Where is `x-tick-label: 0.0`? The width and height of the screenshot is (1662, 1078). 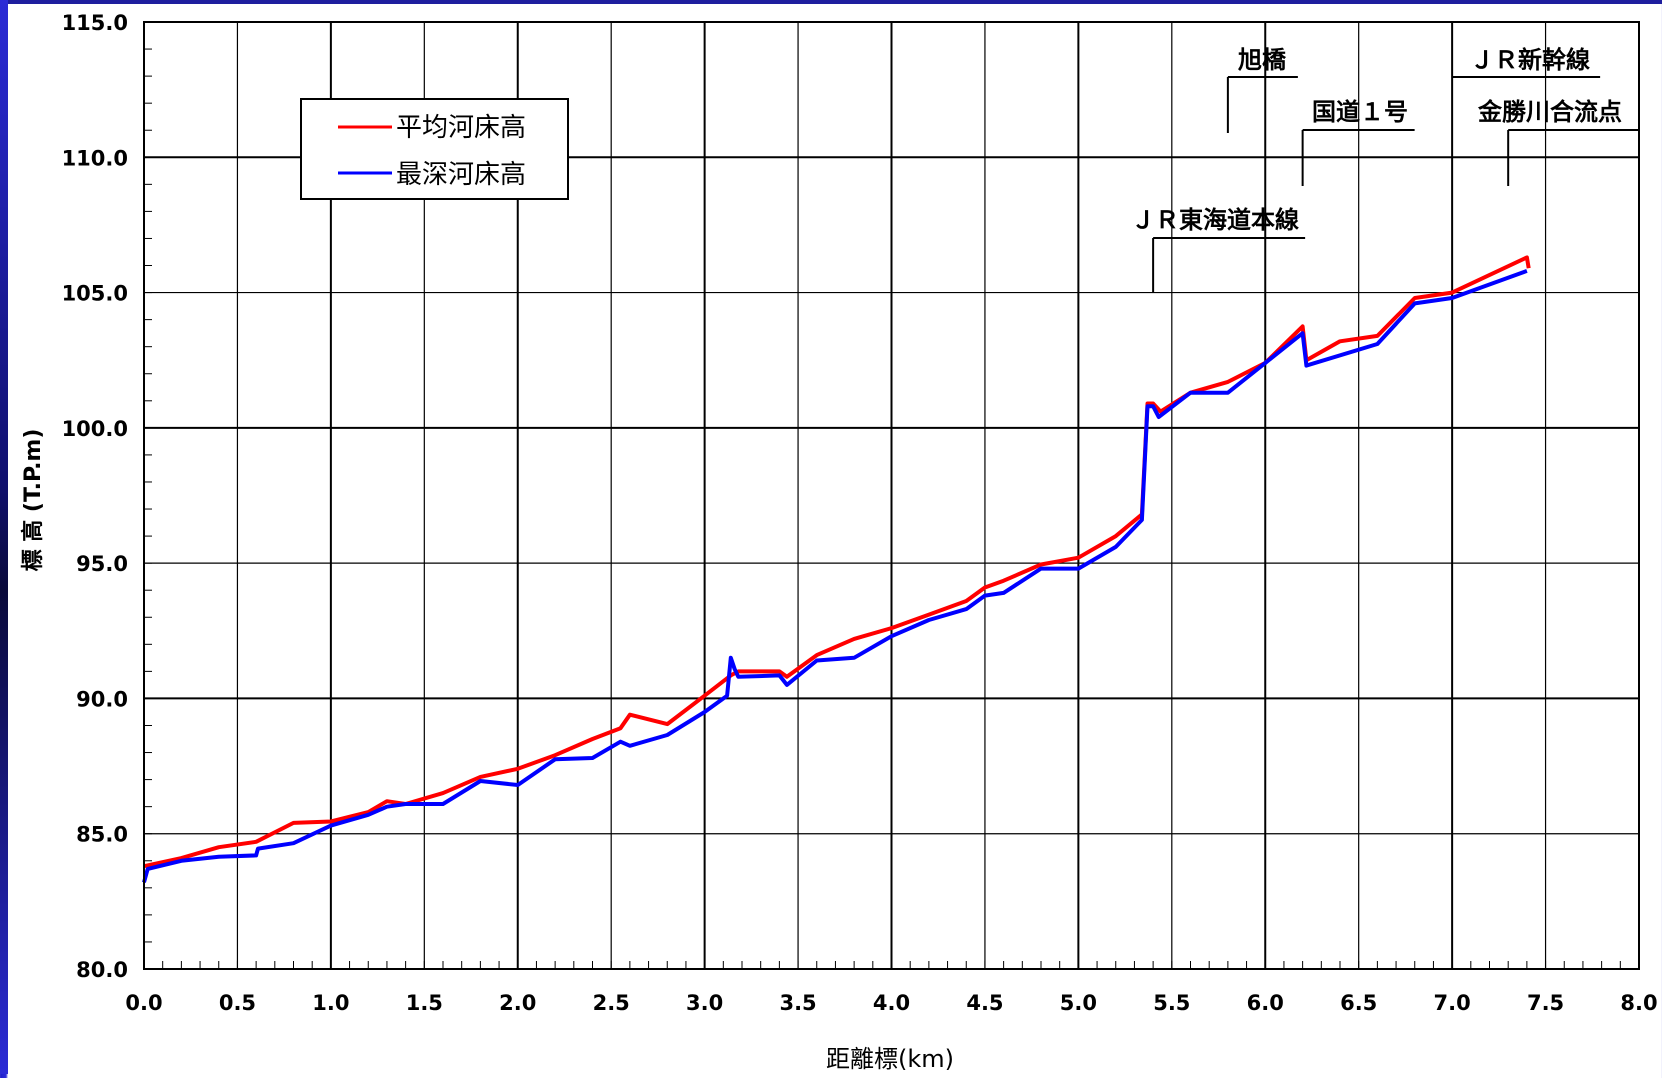
x-tick-label: 0.0 is located at coordinates (143, 1003).